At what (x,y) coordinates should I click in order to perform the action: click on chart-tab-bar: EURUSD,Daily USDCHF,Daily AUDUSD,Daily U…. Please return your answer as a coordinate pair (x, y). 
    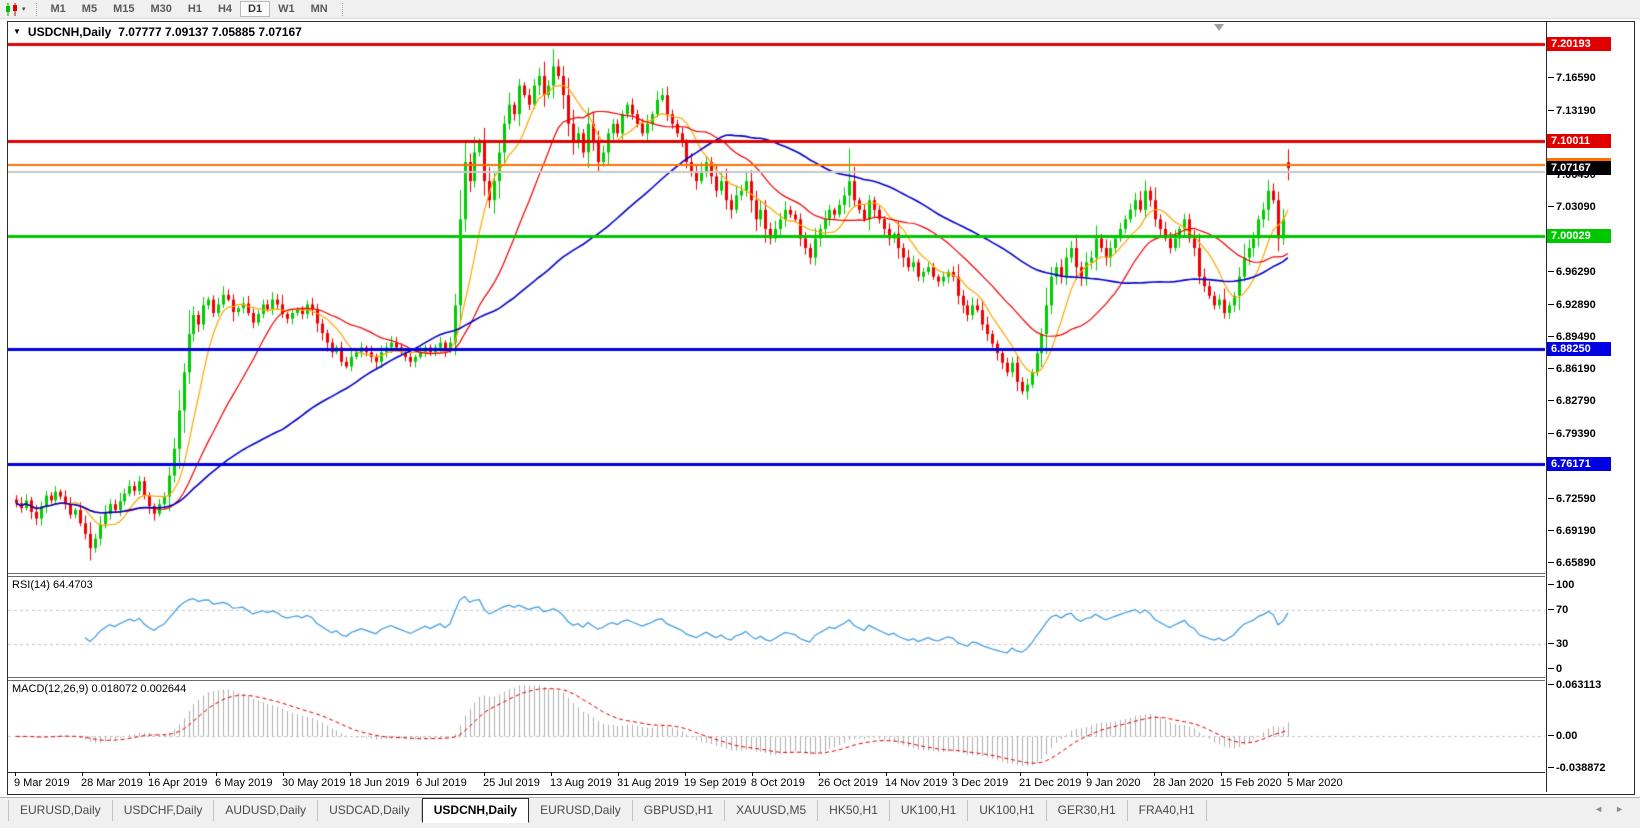
    Looking at the image, I should click on (820, 812).